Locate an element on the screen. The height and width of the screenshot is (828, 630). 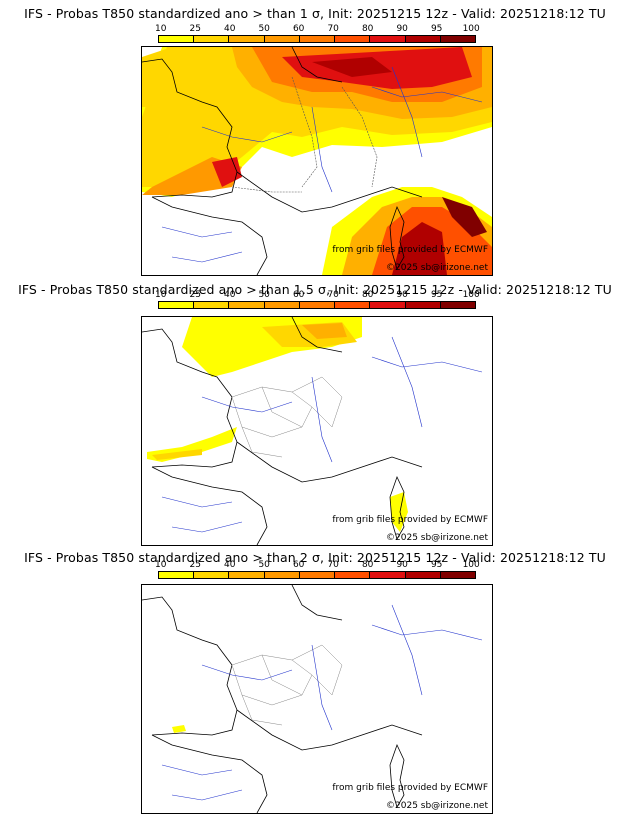
panel-3-map-graphic is located at coordinates (312, 699).